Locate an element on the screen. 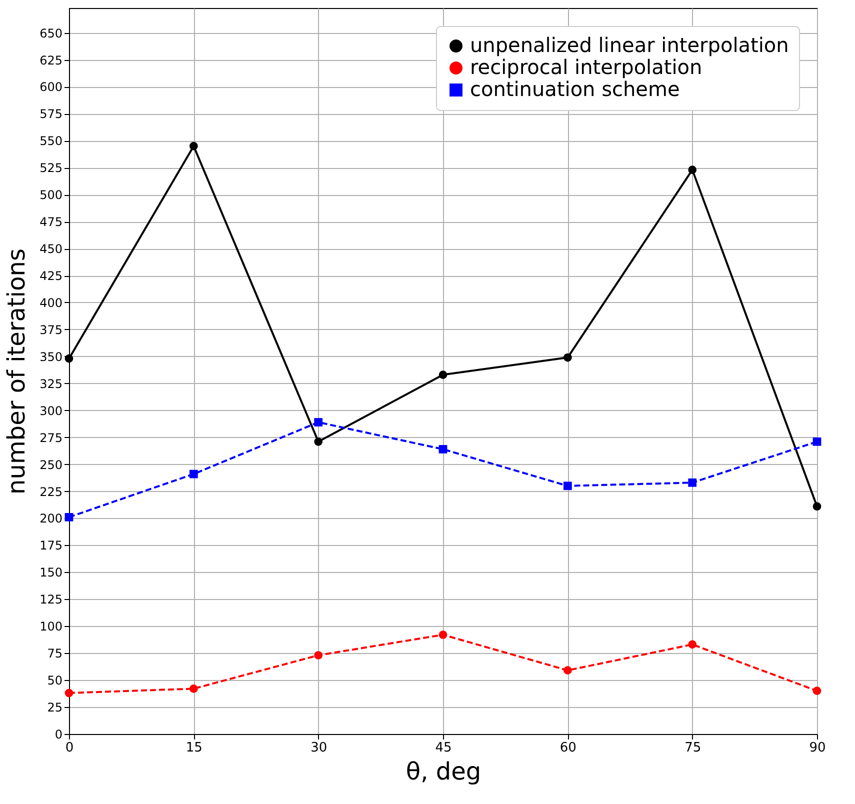 The width and height of the screenshot is (855, 804). y-tick-label: 475 is located at coordinates (51, 222).